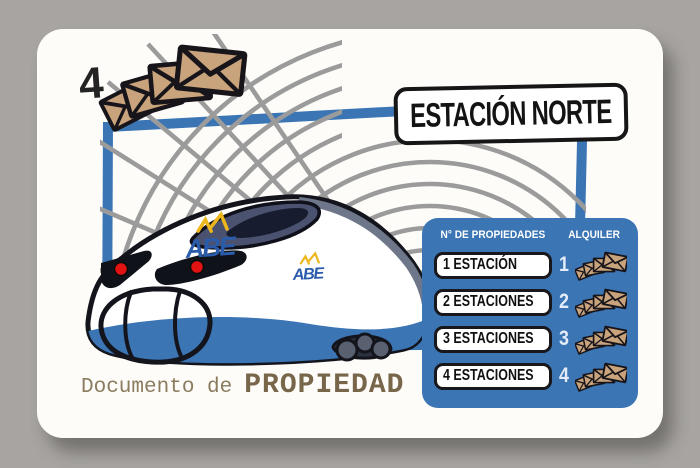  I want to click on caption-highlight: PROPIEDAD, so click(324, 385).